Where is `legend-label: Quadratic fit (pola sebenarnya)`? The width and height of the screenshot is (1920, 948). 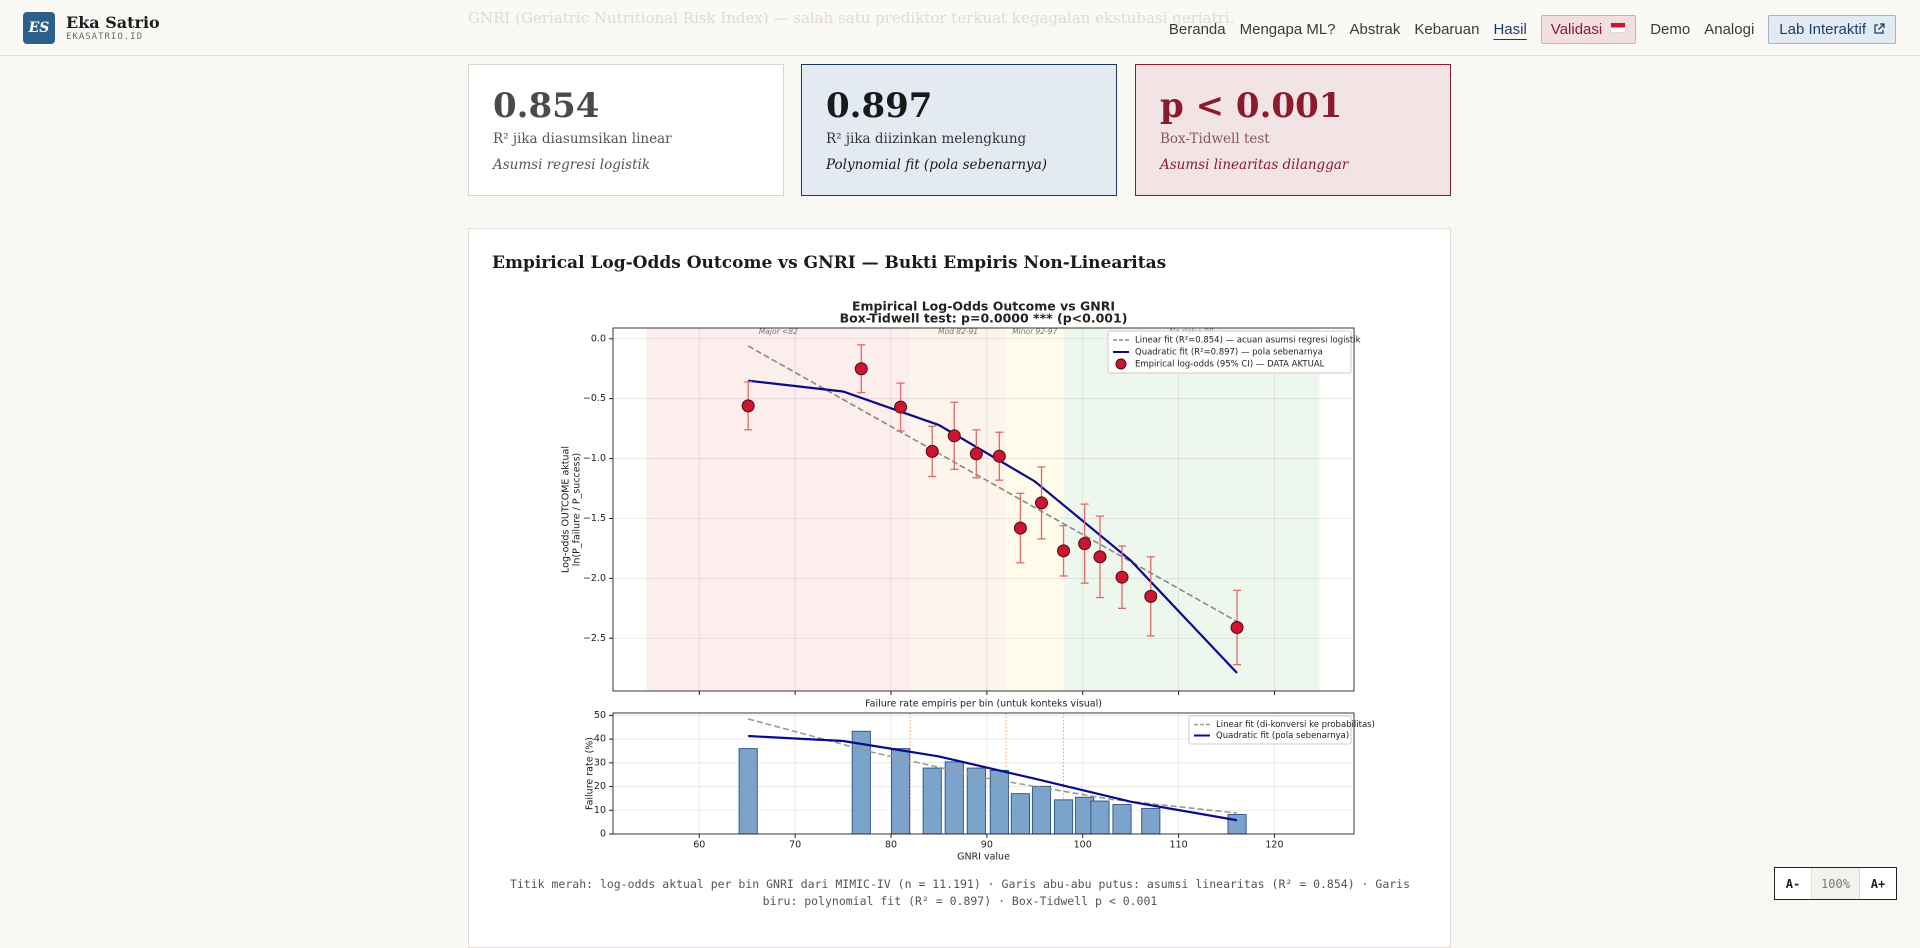 legend-label: Quadratic fit (pola sebenarnya) is located at coordinates (1282, 736).